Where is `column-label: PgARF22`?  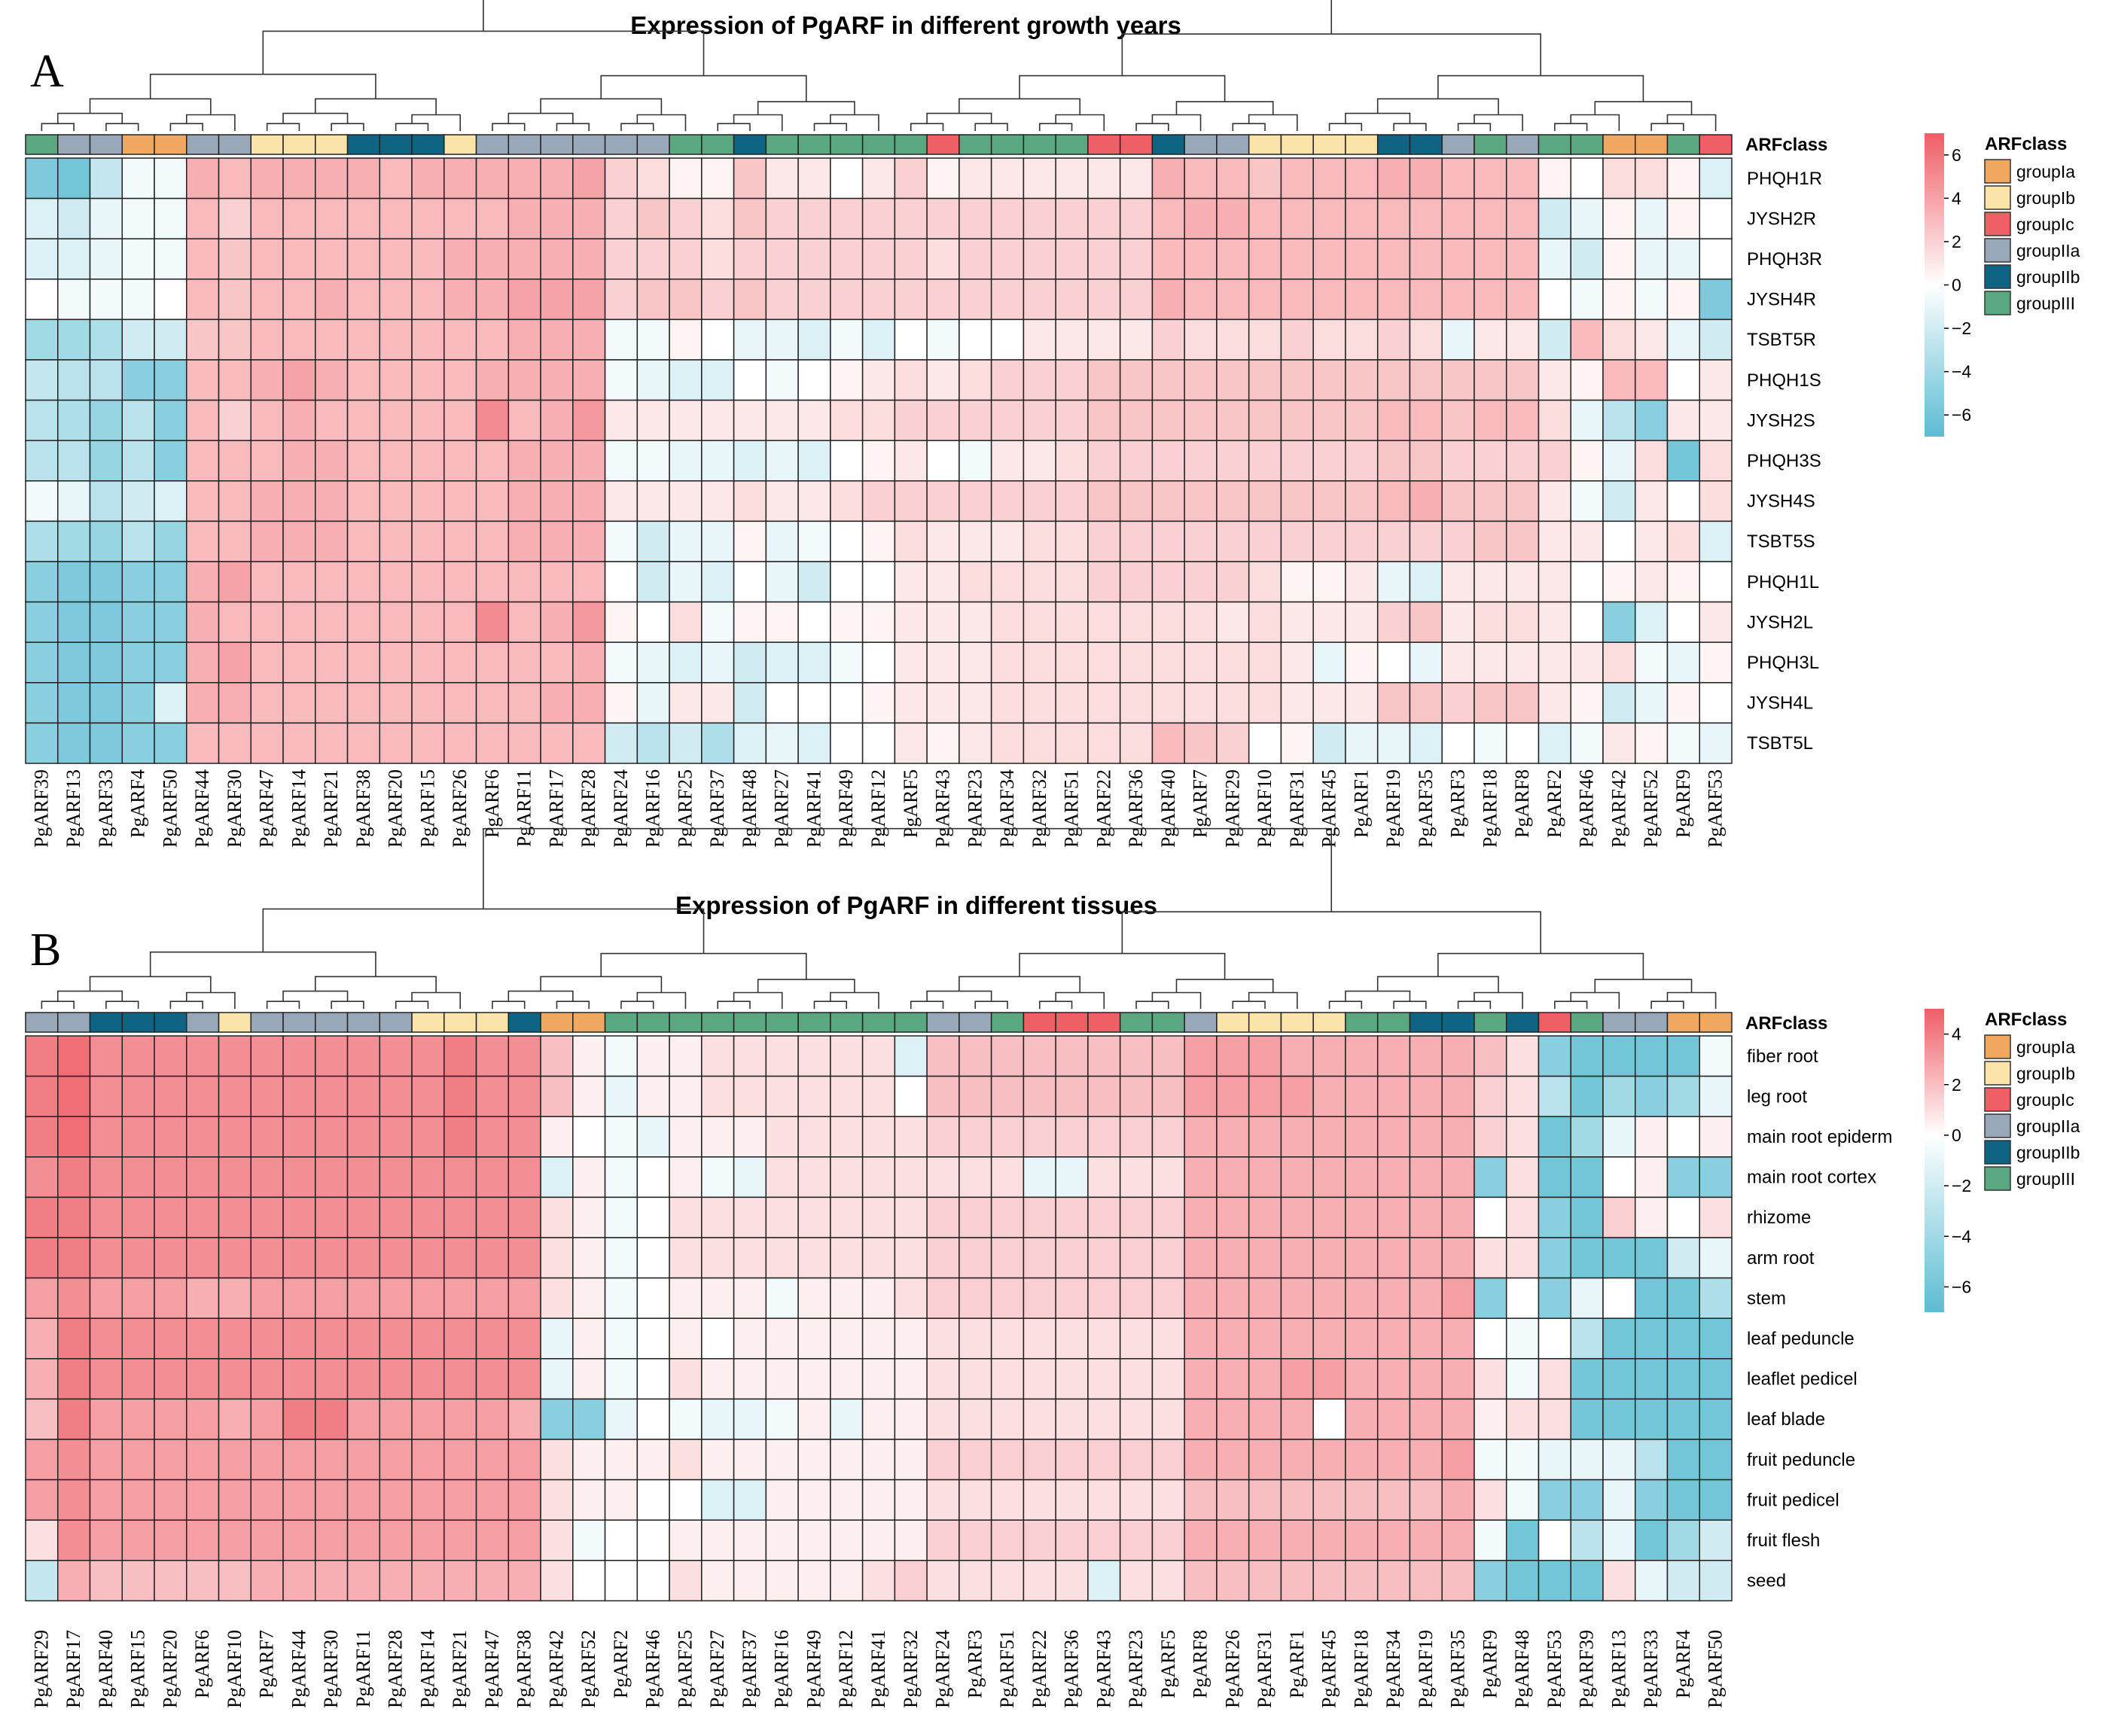 column-label: PgARF22 is located at coordinates (1103, 808).